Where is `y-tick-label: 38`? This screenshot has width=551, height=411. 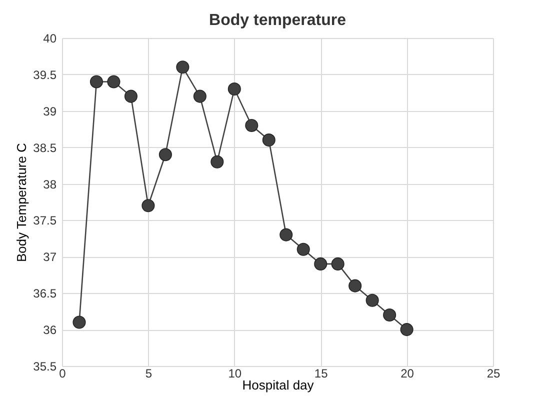 y-tick-label: 38 is located at coordinates (50, 184).